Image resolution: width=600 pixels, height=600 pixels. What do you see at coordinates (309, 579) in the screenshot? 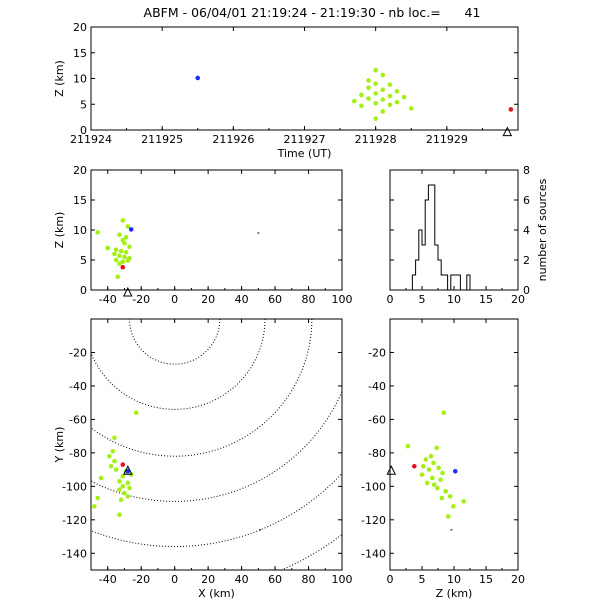
I see `x-tick-label: 80` at bounding box center [309, 579].